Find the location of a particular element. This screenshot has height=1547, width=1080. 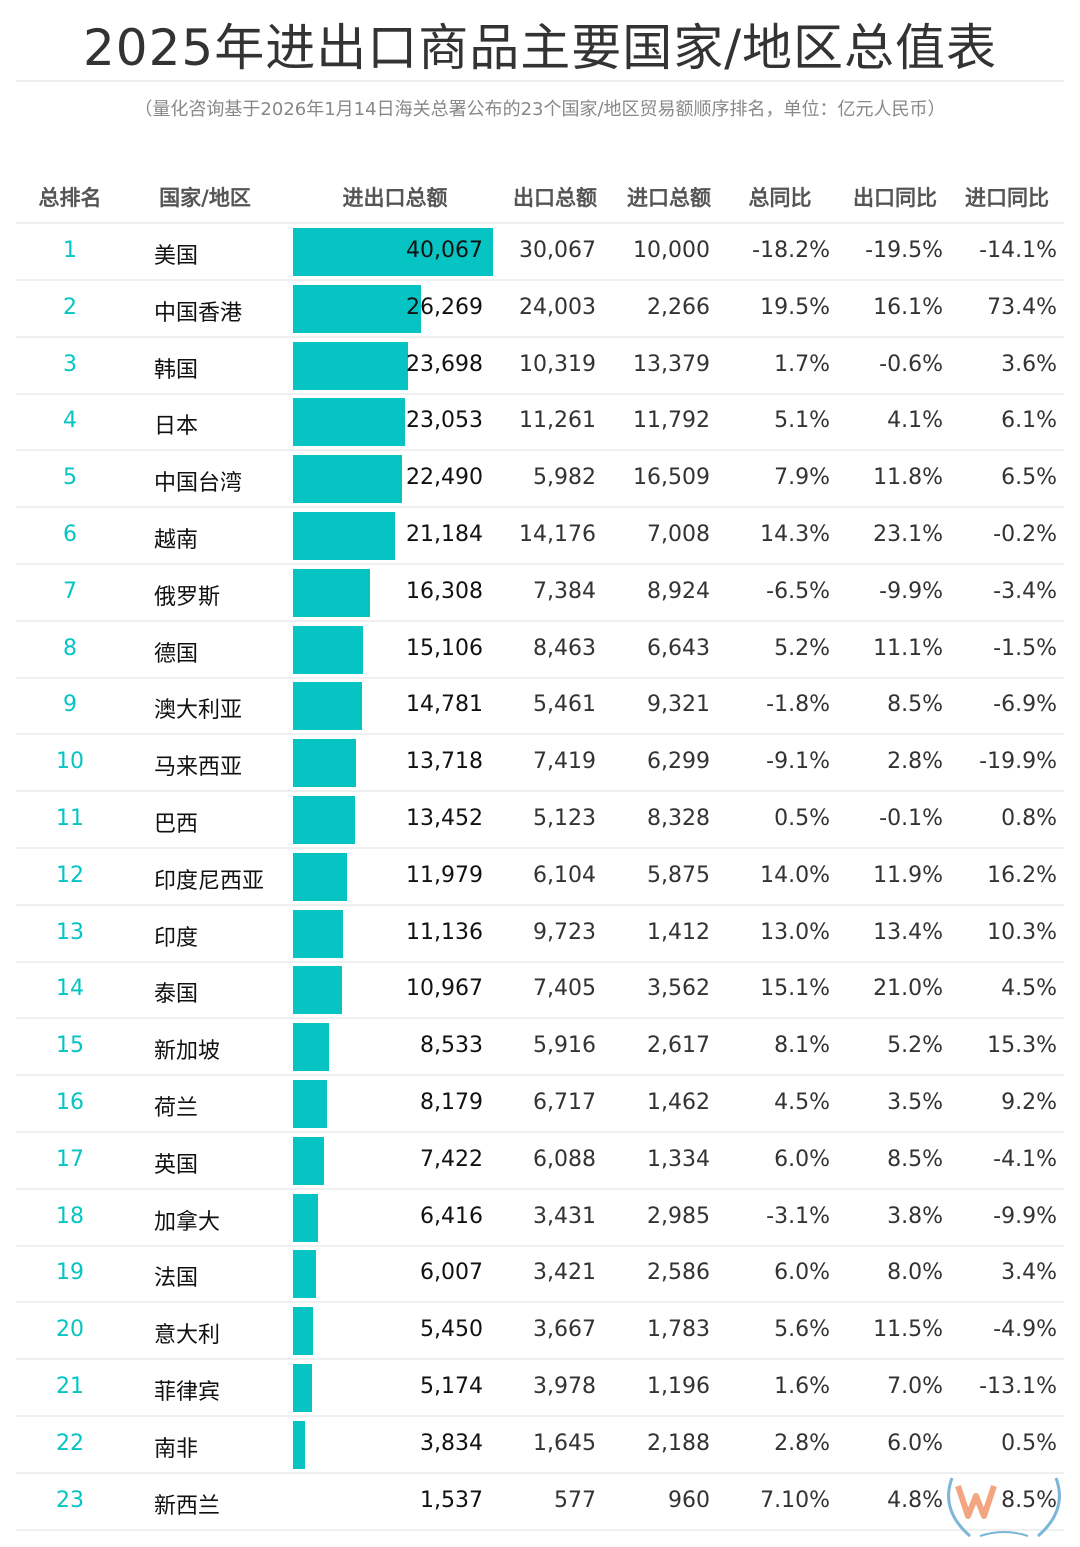

cell-import: 1,462 is located at coordinates (678, 1102).